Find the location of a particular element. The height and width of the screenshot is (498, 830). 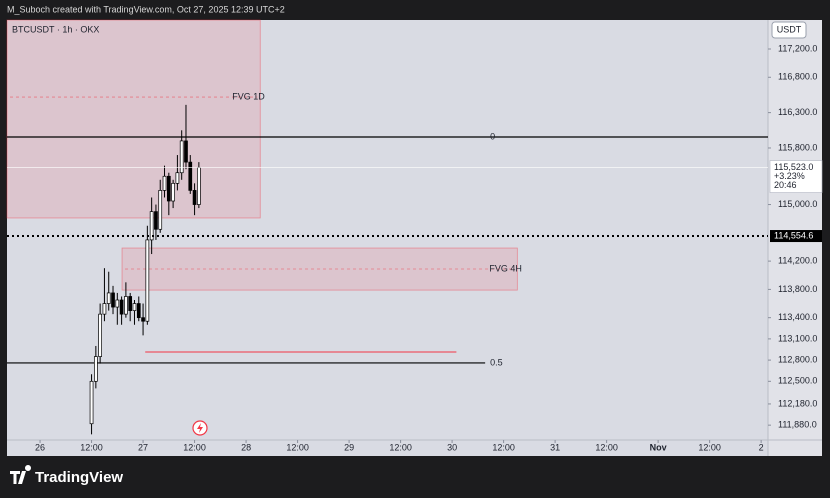

y-tick-label: 112,500.0 is located at coordinates (797, 381).